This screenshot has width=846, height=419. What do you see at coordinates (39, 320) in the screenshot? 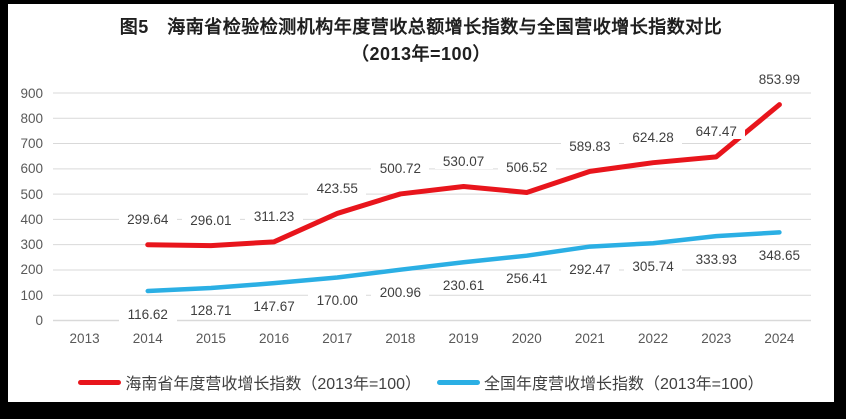
I see `y-axis-tick: 0` at bounding box center [39, 320].